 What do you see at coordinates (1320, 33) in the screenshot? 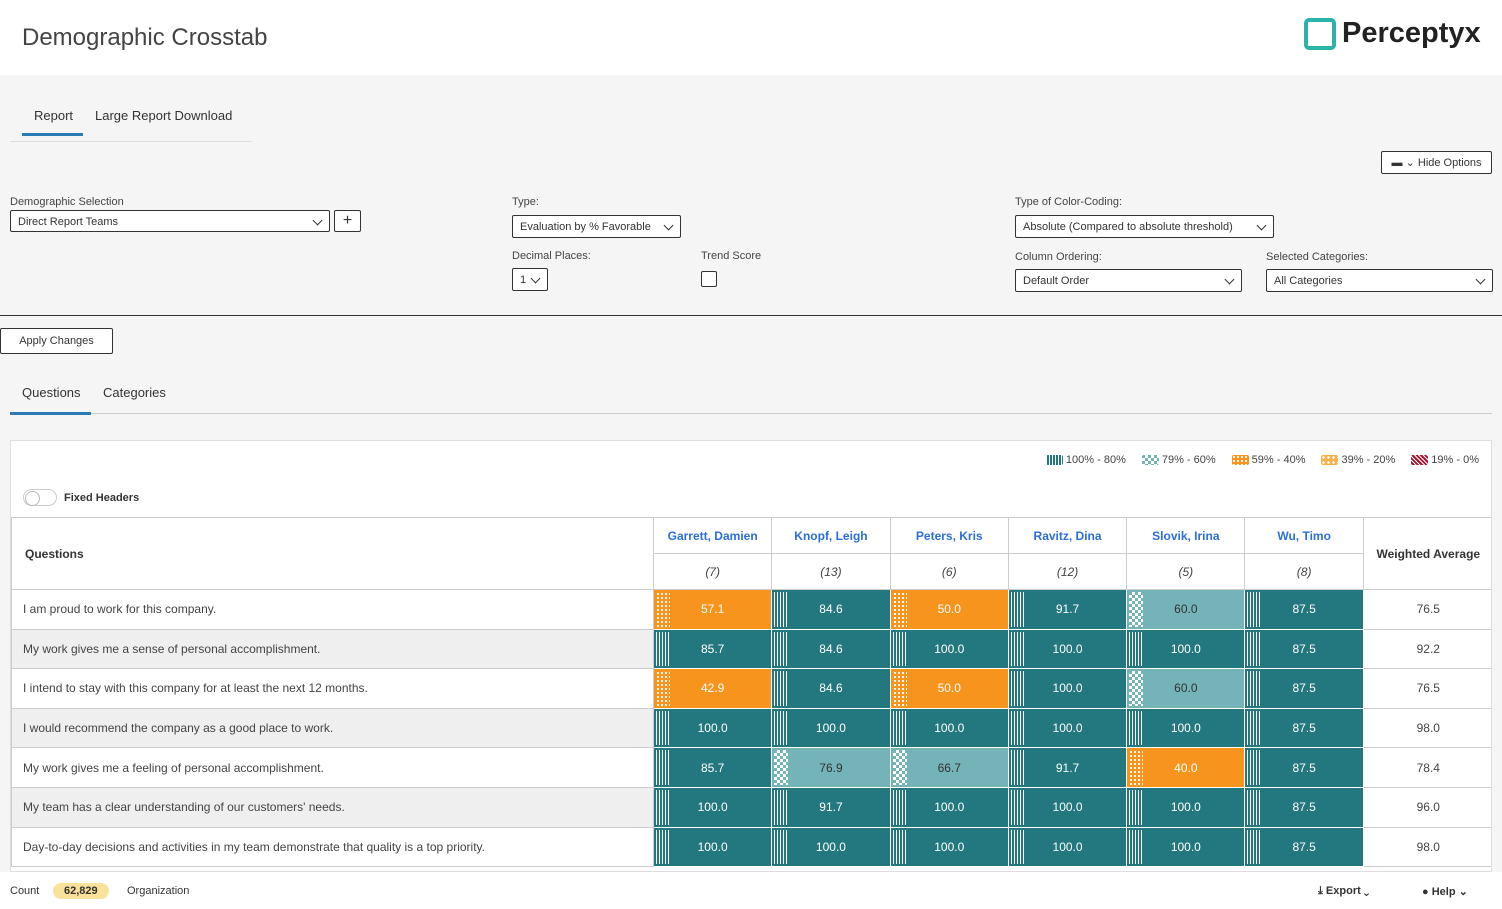
I see `logo-icon` at bounding box center [1320, 33].